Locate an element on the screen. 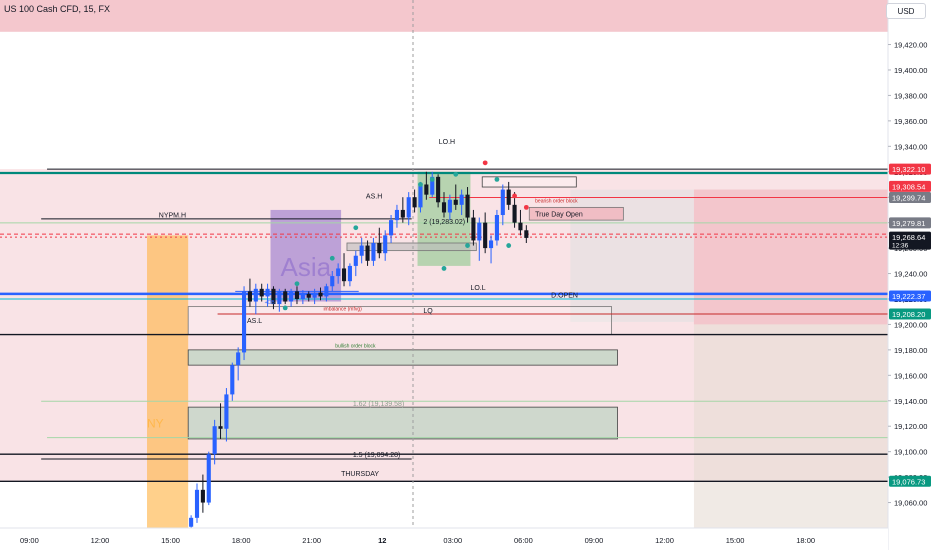 The width and height of the screenshot is (932, 555). chart-annotation: LO.H is located at coordinates (447, 142).